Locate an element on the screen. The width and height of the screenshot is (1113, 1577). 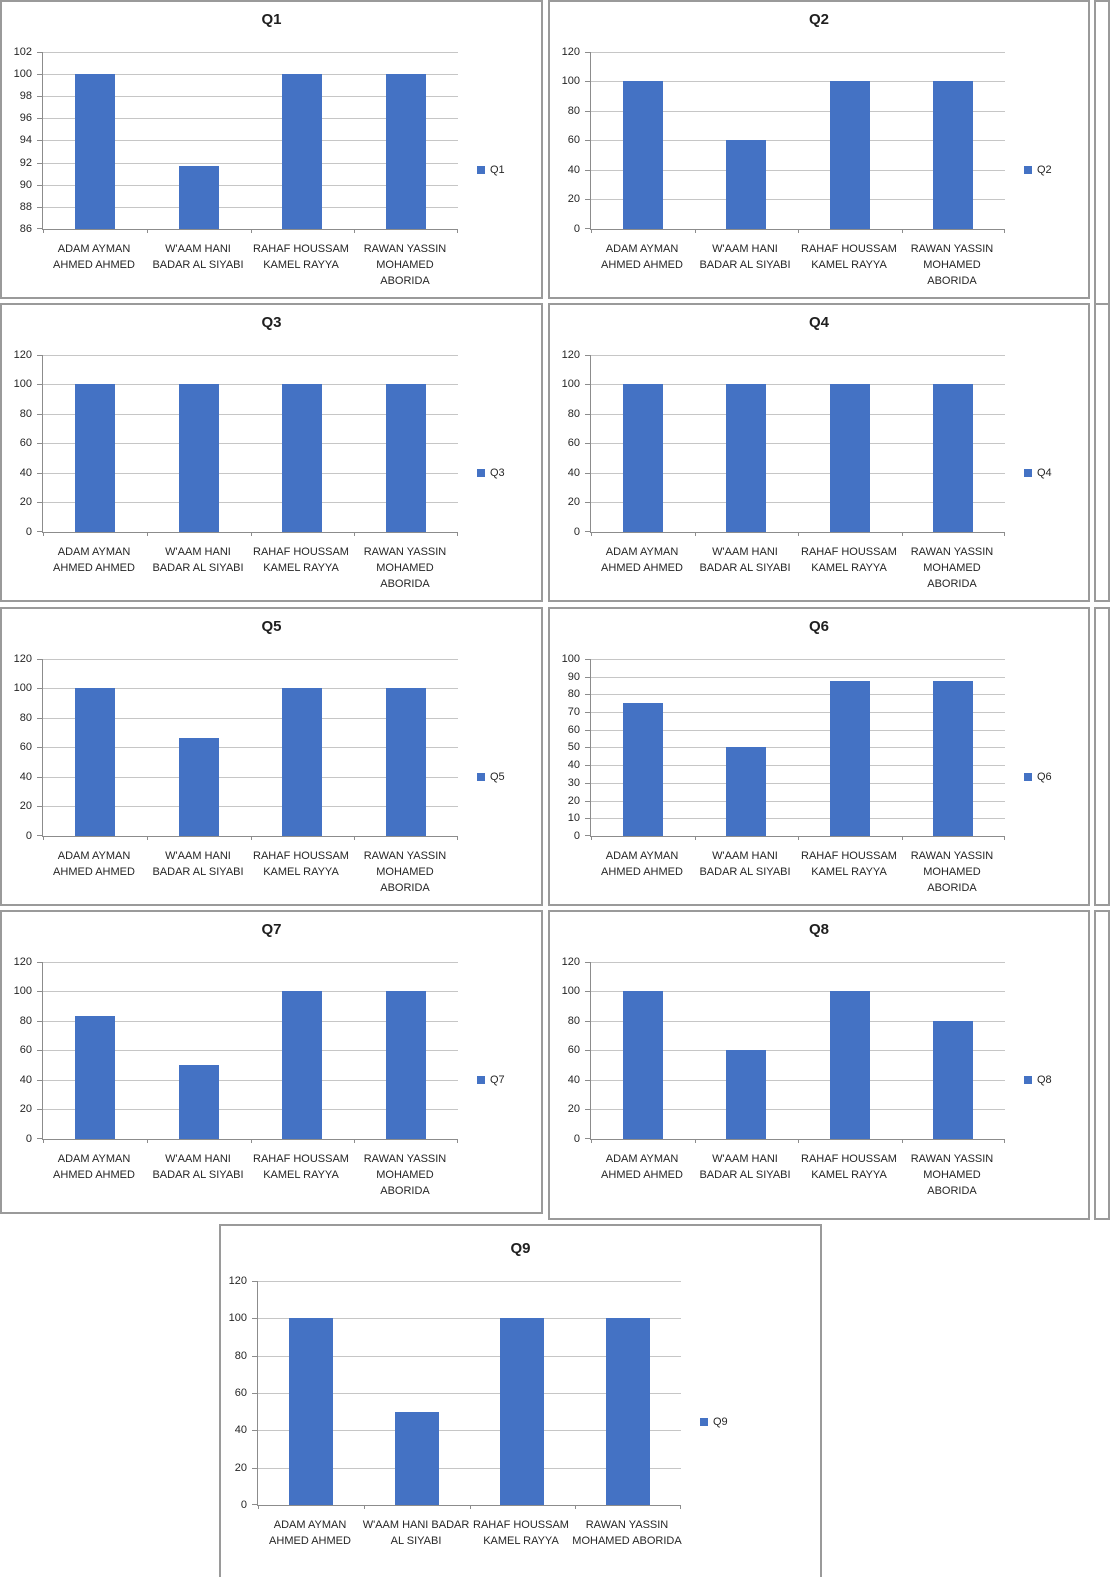
chart-title: Q1 is located at coordinates (271, 19).